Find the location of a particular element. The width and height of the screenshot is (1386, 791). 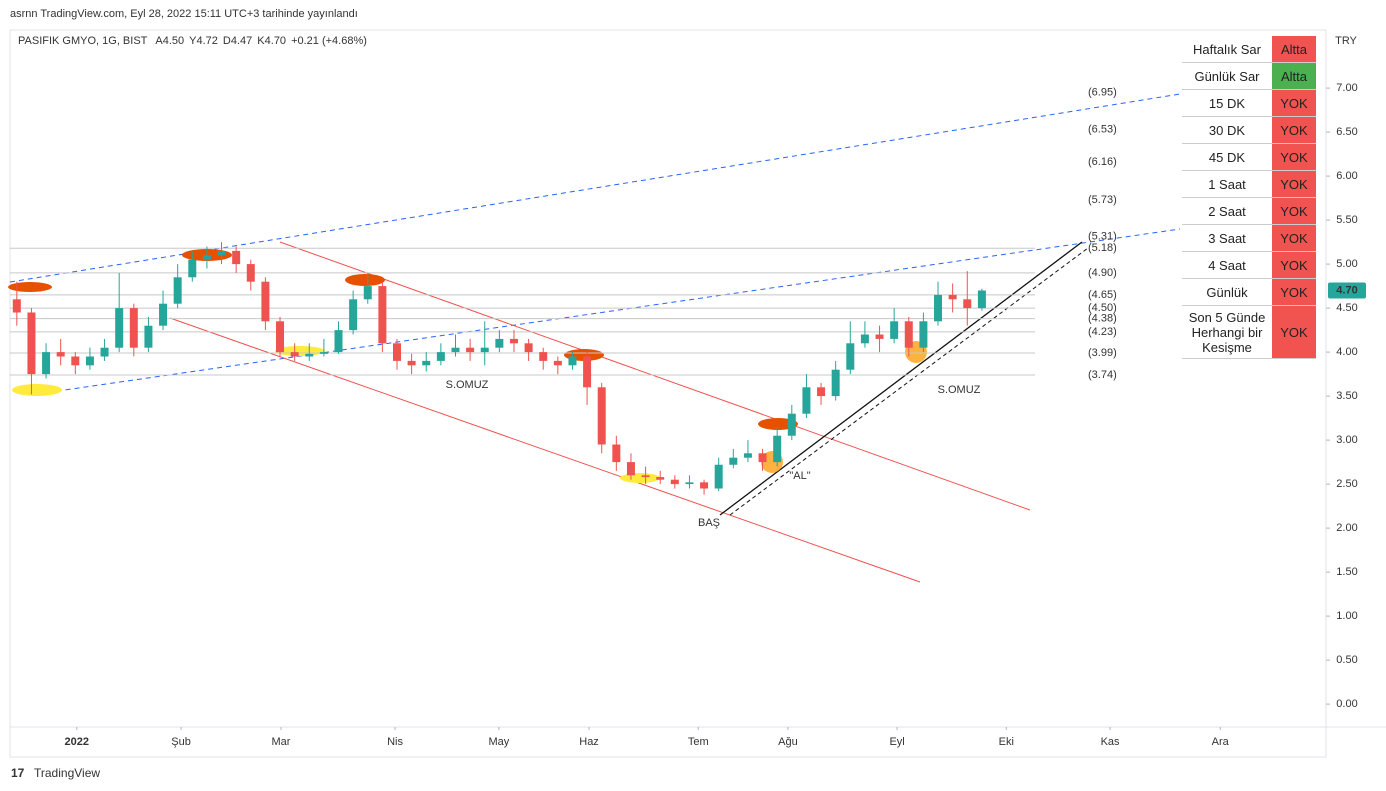

level-label: (6.53) is located at coordinates (1102, 129).